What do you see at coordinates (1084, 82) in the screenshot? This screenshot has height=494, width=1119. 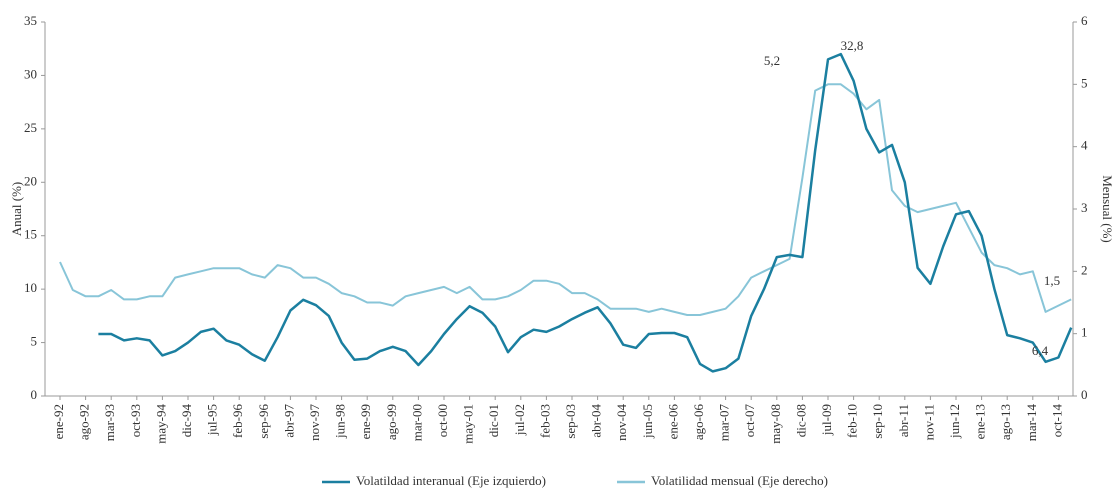 I see `y2-tick-label: 5` at bounding box center [1084, 82].